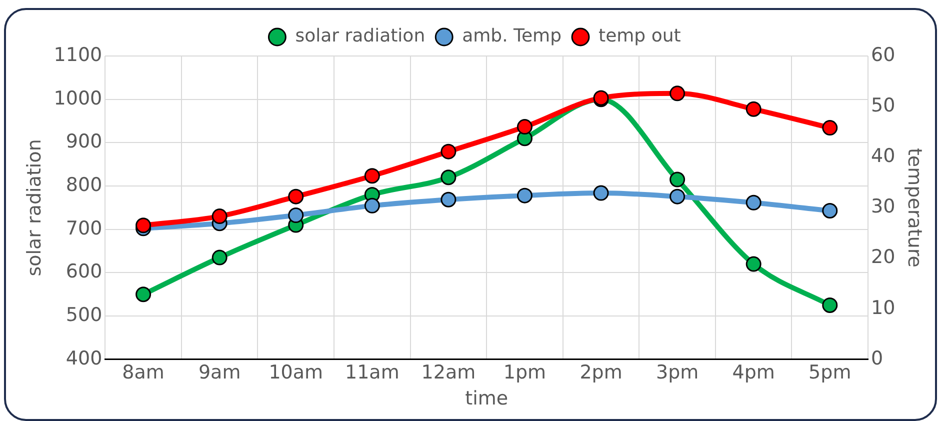 This screenshot has width=939, height=421. What do you see at coordinates (877, 358) in the screenshot?
I see `y2-tick-label: 0` at bounding box center [877, 358].